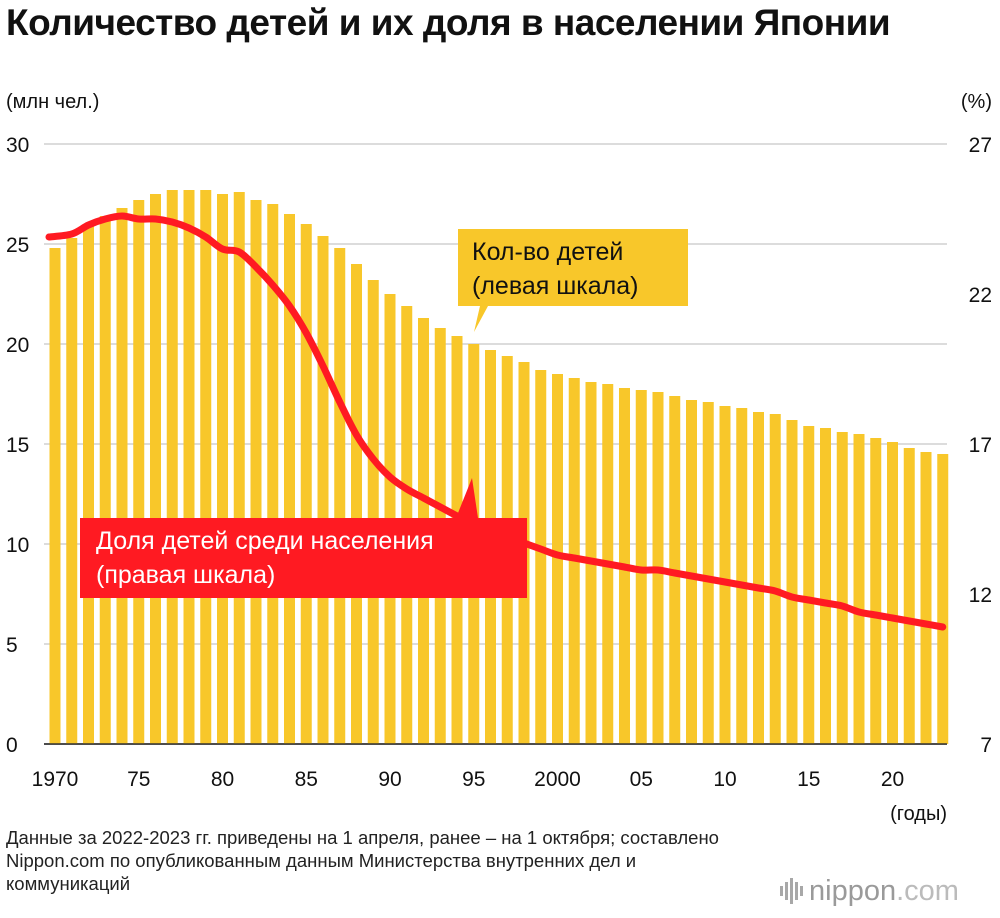  What do you see at coordinates (980, 445) in the screenshot?
I see `right-tick-label: 17` at bounding box center [980, 445].